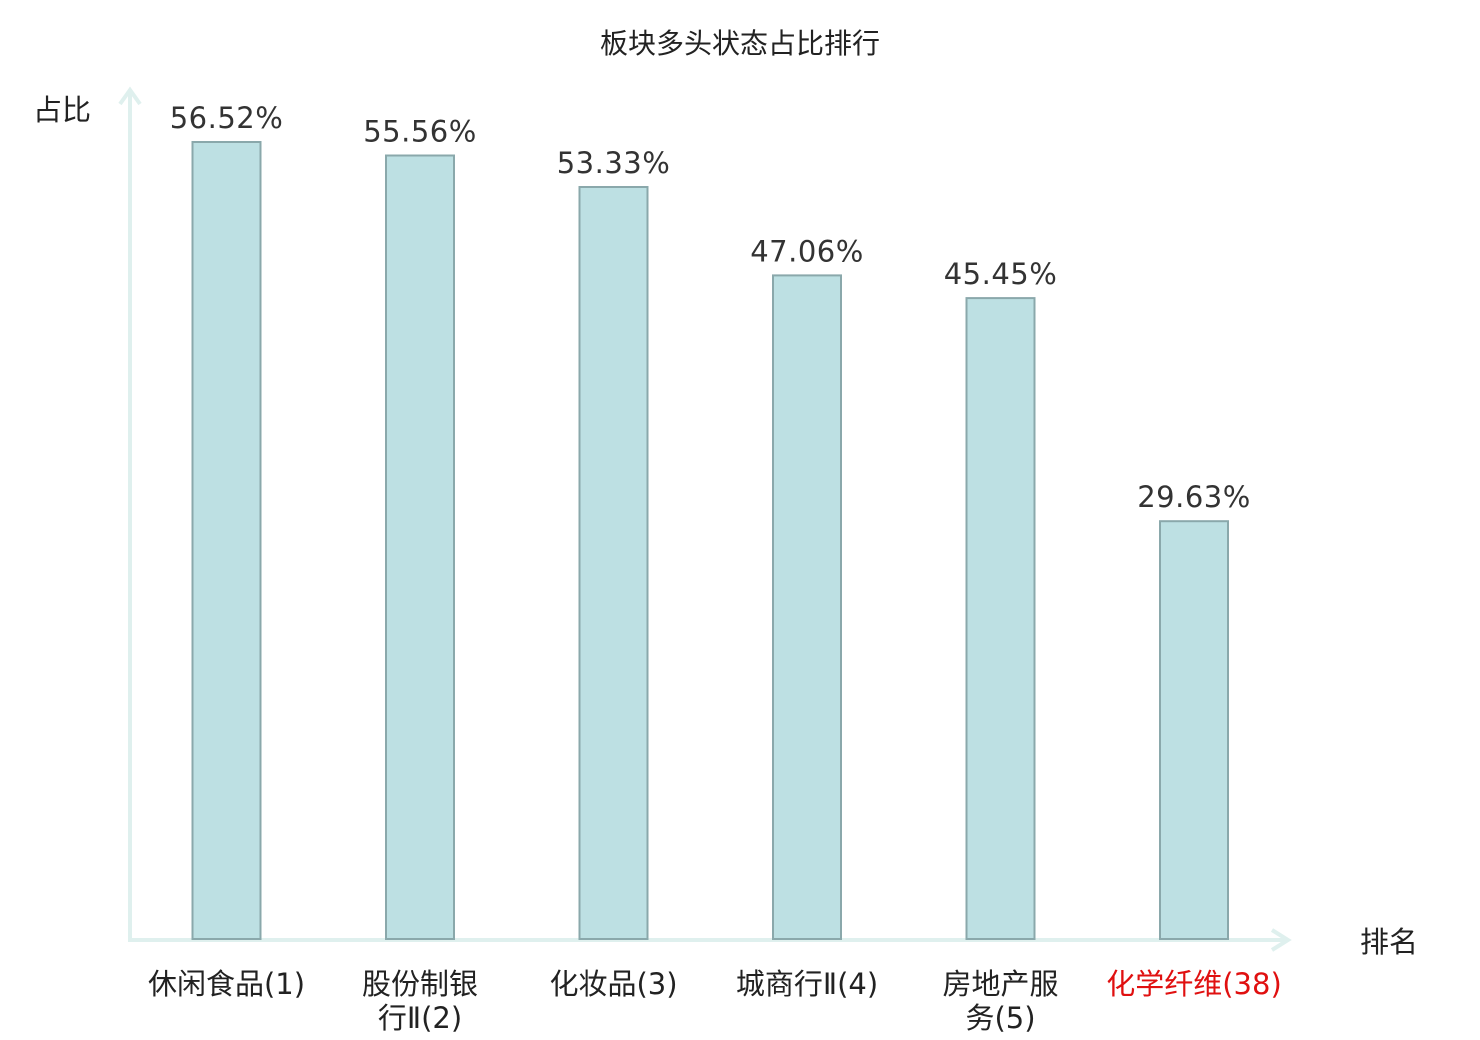 Image resolution: width=1480 pixels, height=1040 pixels. Describe the element at coordinates (420, 1001) in the screenshot. I see `category-label-2: 股份制银行Ⅱ(2)` at that location.